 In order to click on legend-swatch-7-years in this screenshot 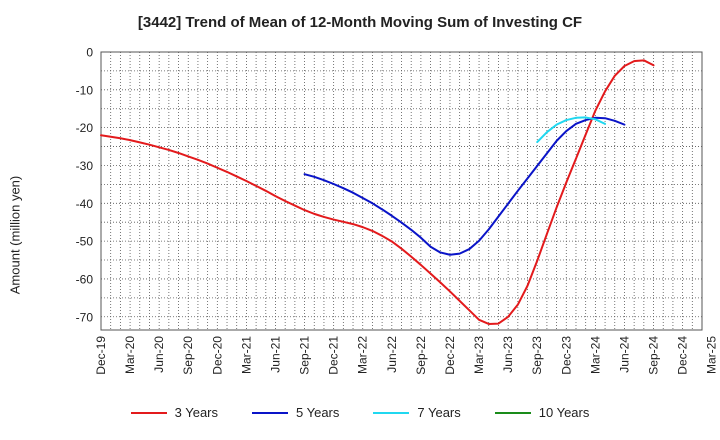, I will do `click(391, 412)`.